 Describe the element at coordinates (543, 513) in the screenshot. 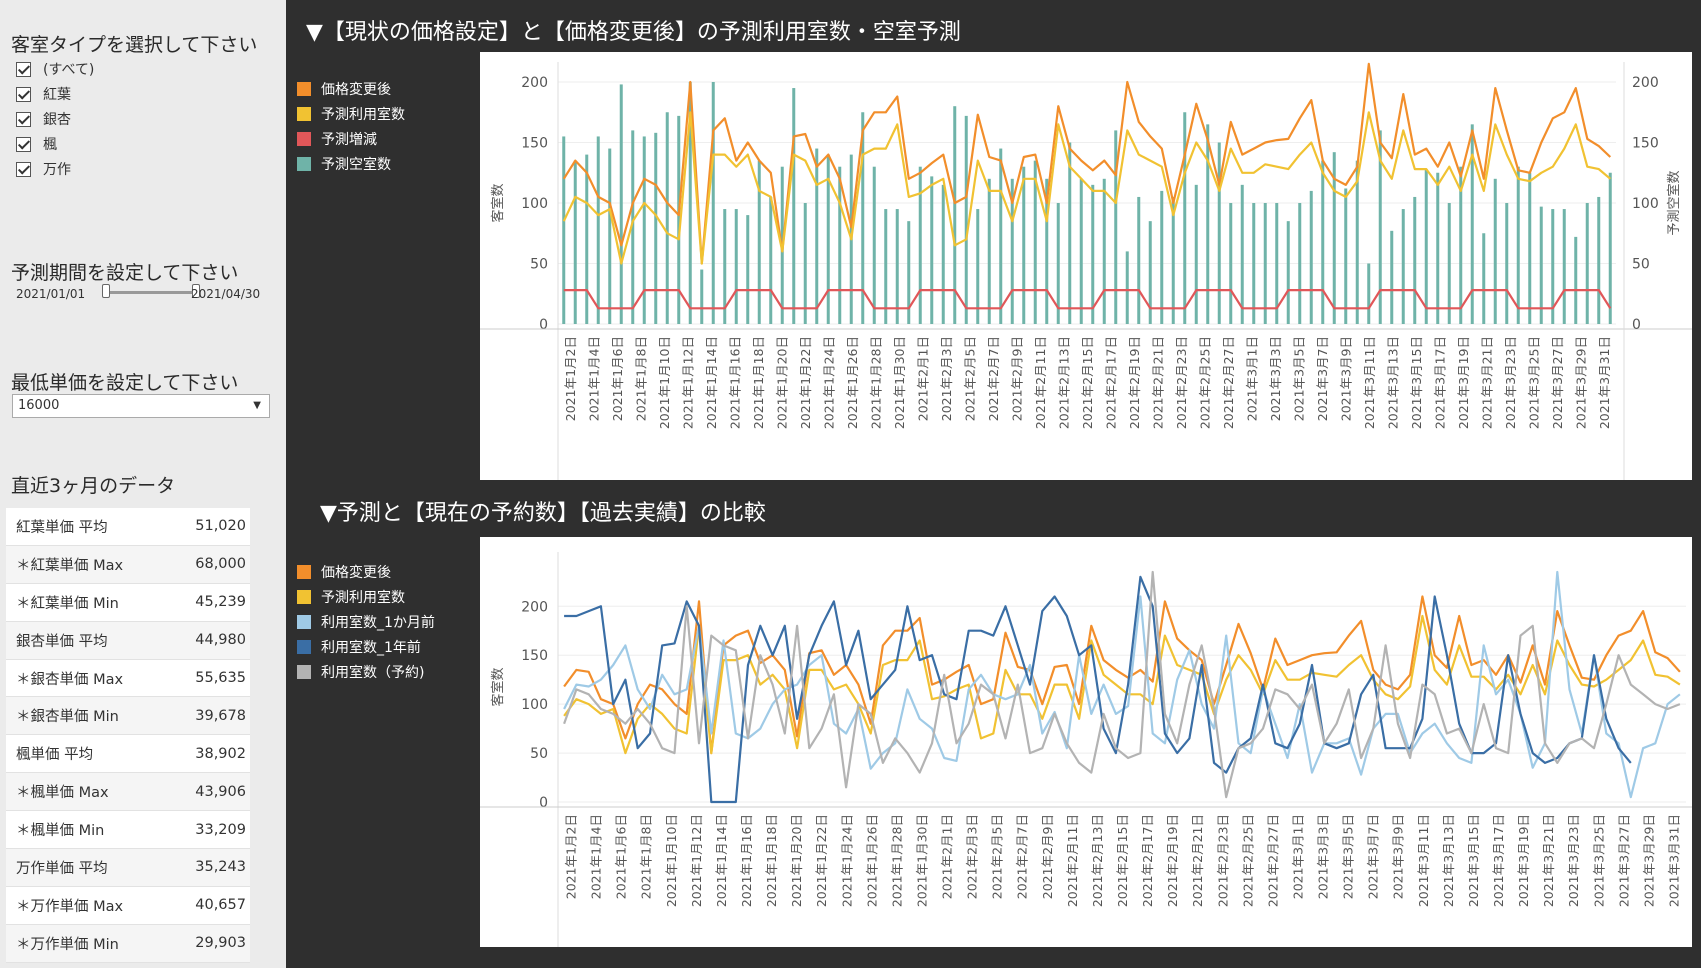

I see `chart2-title: ▼予測と【現在の予約数】【過去実績】の比較` at that location.